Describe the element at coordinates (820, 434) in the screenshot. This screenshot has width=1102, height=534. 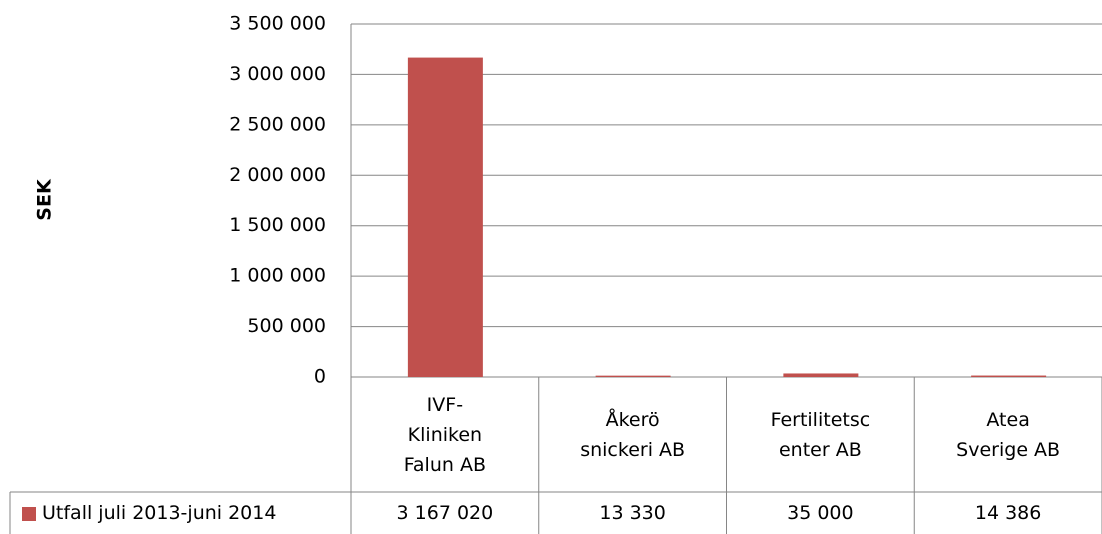
I see `x-tick-label: Fertilitetscenter AB` at that location.